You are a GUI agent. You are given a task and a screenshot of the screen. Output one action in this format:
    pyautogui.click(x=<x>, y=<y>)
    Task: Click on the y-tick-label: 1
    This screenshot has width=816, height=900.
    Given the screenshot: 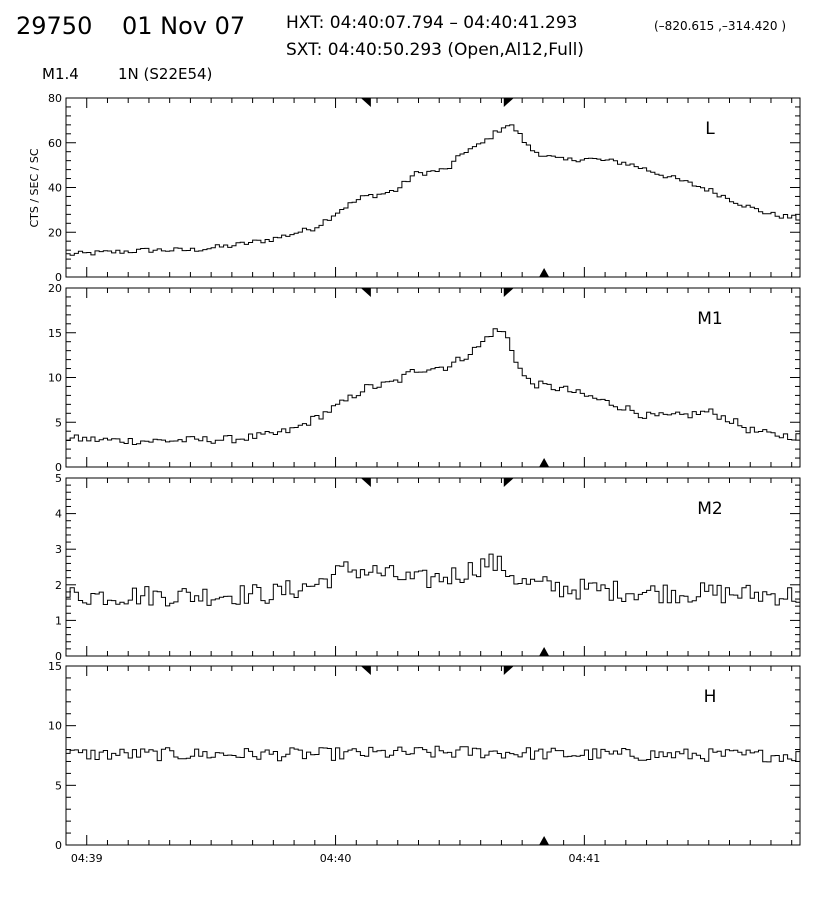 What is the action you would take?
    pyautogui.click(x=58, y=620)
    